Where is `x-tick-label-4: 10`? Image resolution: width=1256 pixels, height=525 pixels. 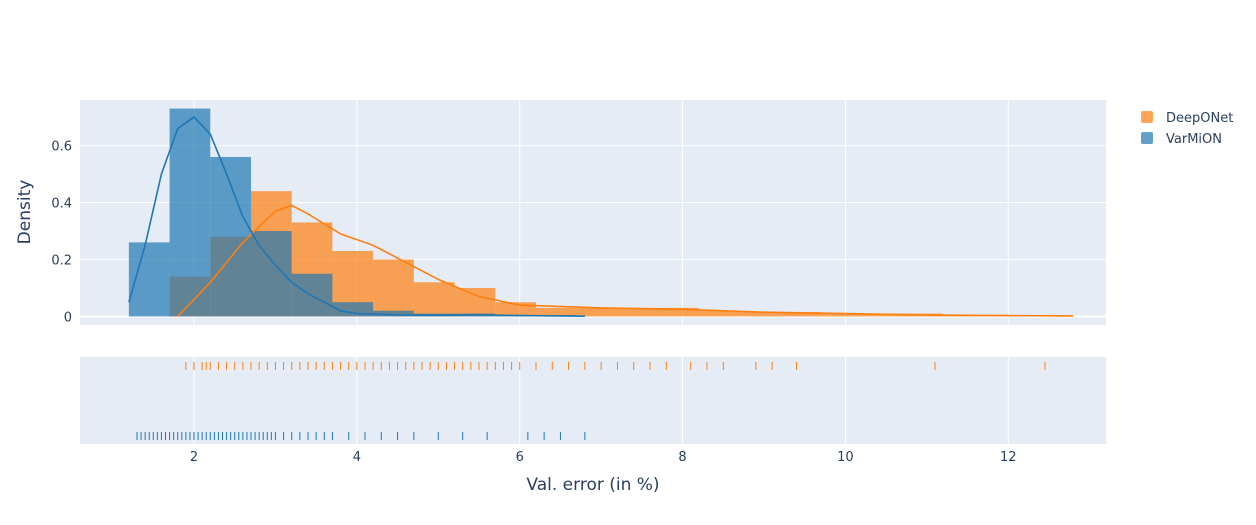 x-tick-label-4: 10 is located at coordinates (845, 457).